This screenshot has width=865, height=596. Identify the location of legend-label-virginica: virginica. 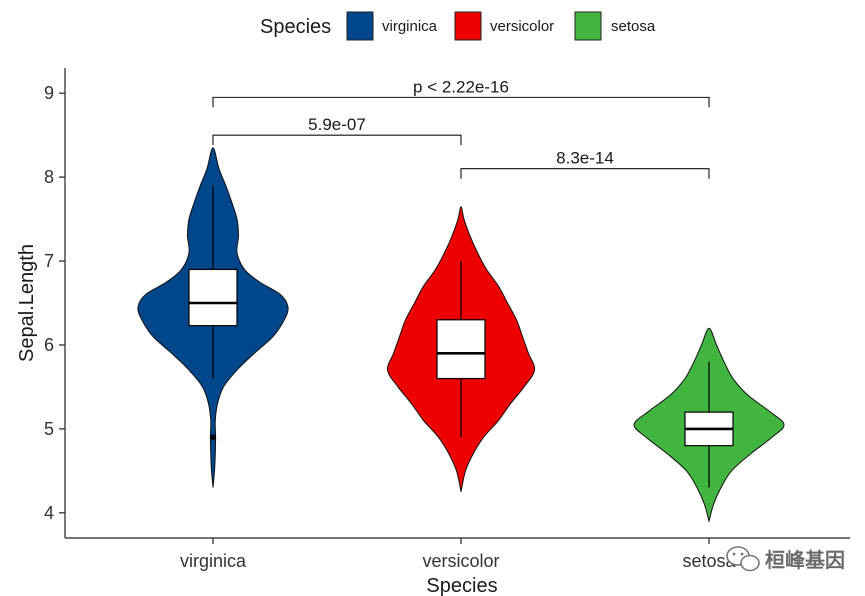
(410, 26).